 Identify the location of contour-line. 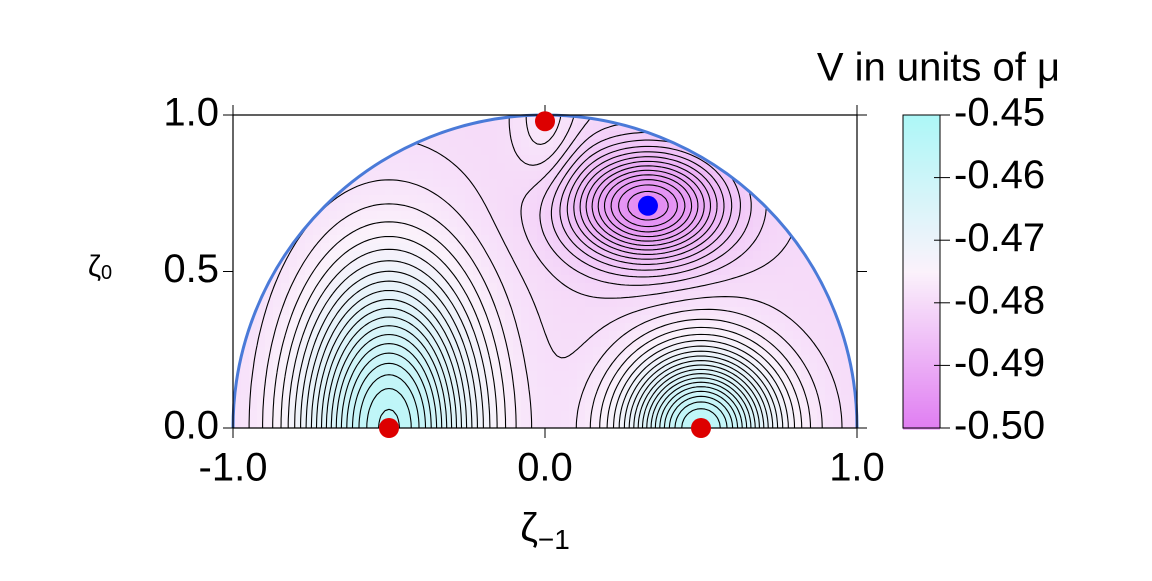
(648, 205).